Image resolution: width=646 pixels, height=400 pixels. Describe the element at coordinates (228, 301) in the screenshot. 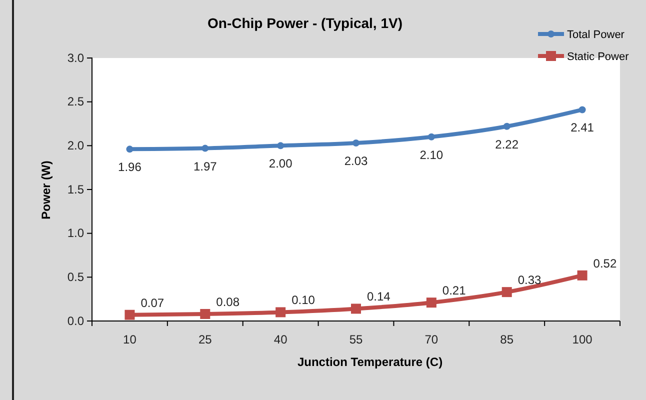

I see `data-label: 0.08` at that location.